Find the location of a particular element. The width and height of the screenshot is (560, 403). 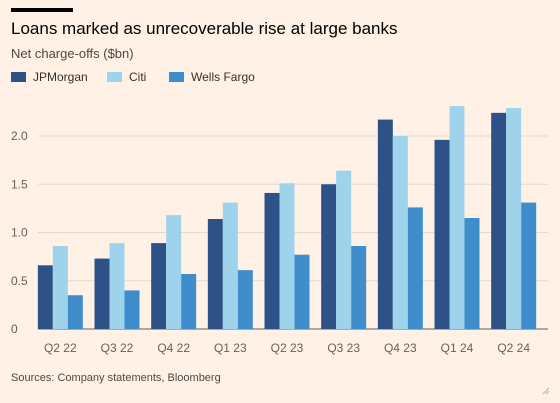

chart-subtitle: Net charge-offs ($bn) is located at coordinates (72, 53).